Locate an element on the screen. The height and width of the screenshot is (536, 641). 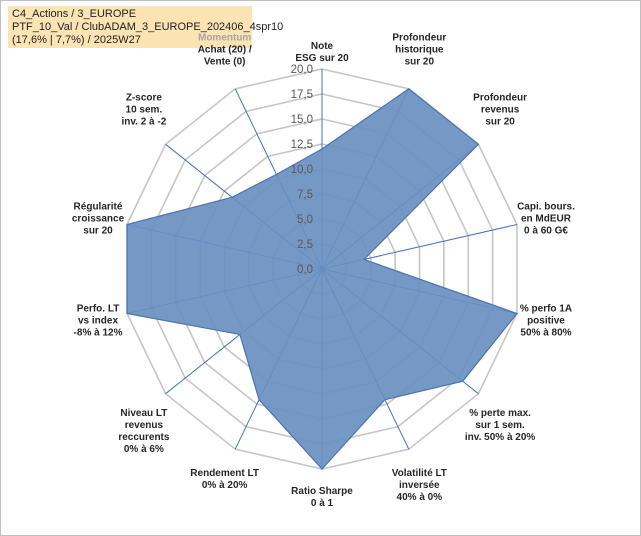
axis-label-line: 10 sem. is located at coordinates (144, 110).